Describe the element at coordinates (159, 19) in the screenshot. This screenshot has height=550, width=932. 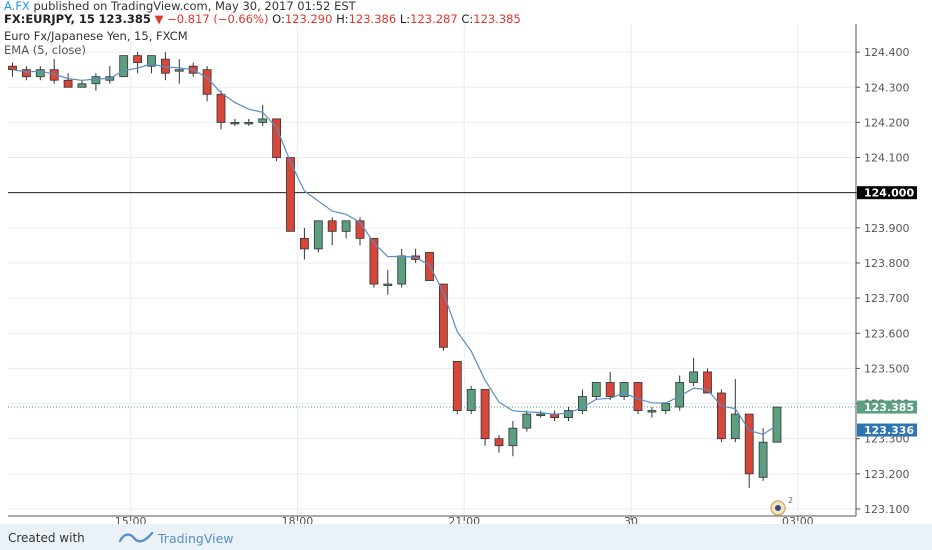
I see `down-arrow-icon: ▼` at that location.